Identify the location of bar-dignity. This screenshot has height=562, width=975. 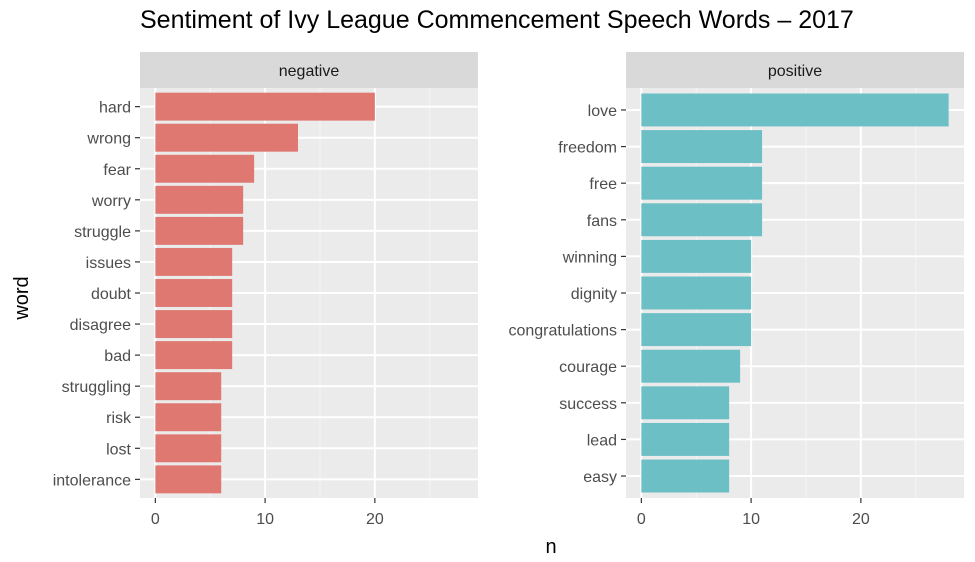
(696, 293).